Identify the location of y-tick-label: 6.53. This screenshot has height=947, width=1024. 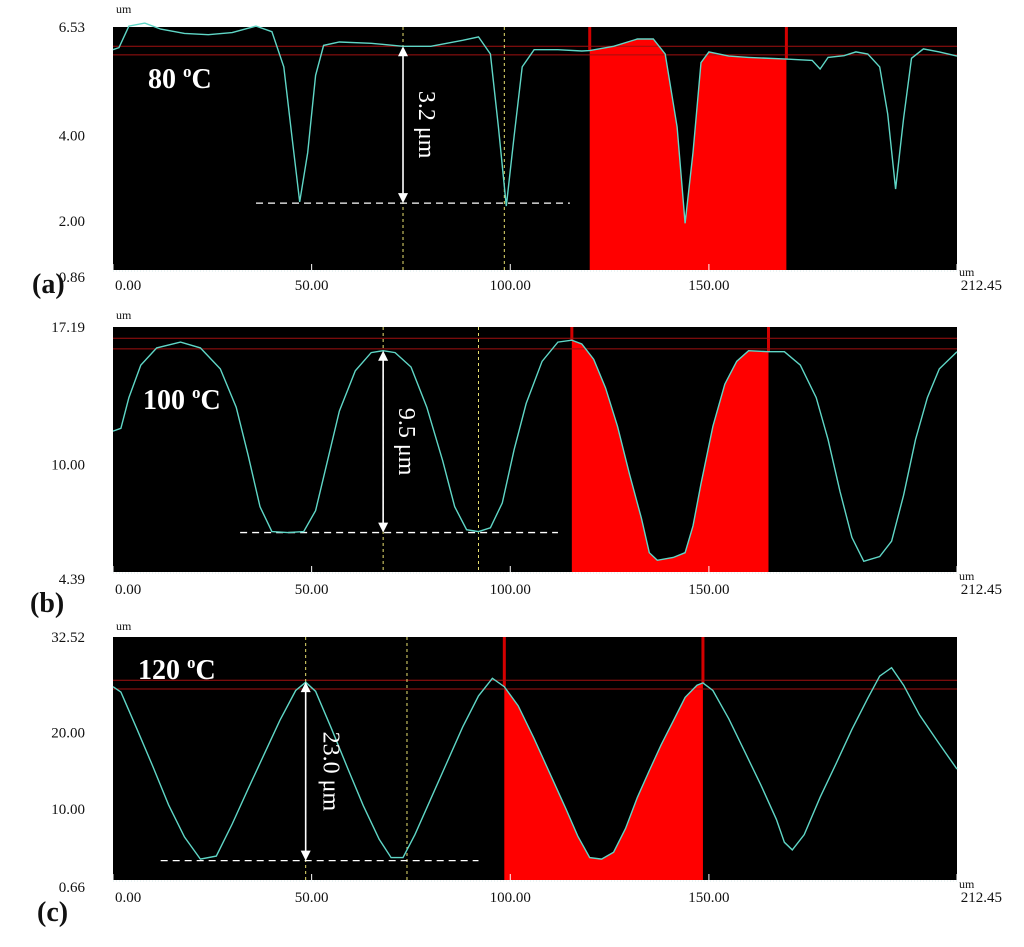
(72, 28).